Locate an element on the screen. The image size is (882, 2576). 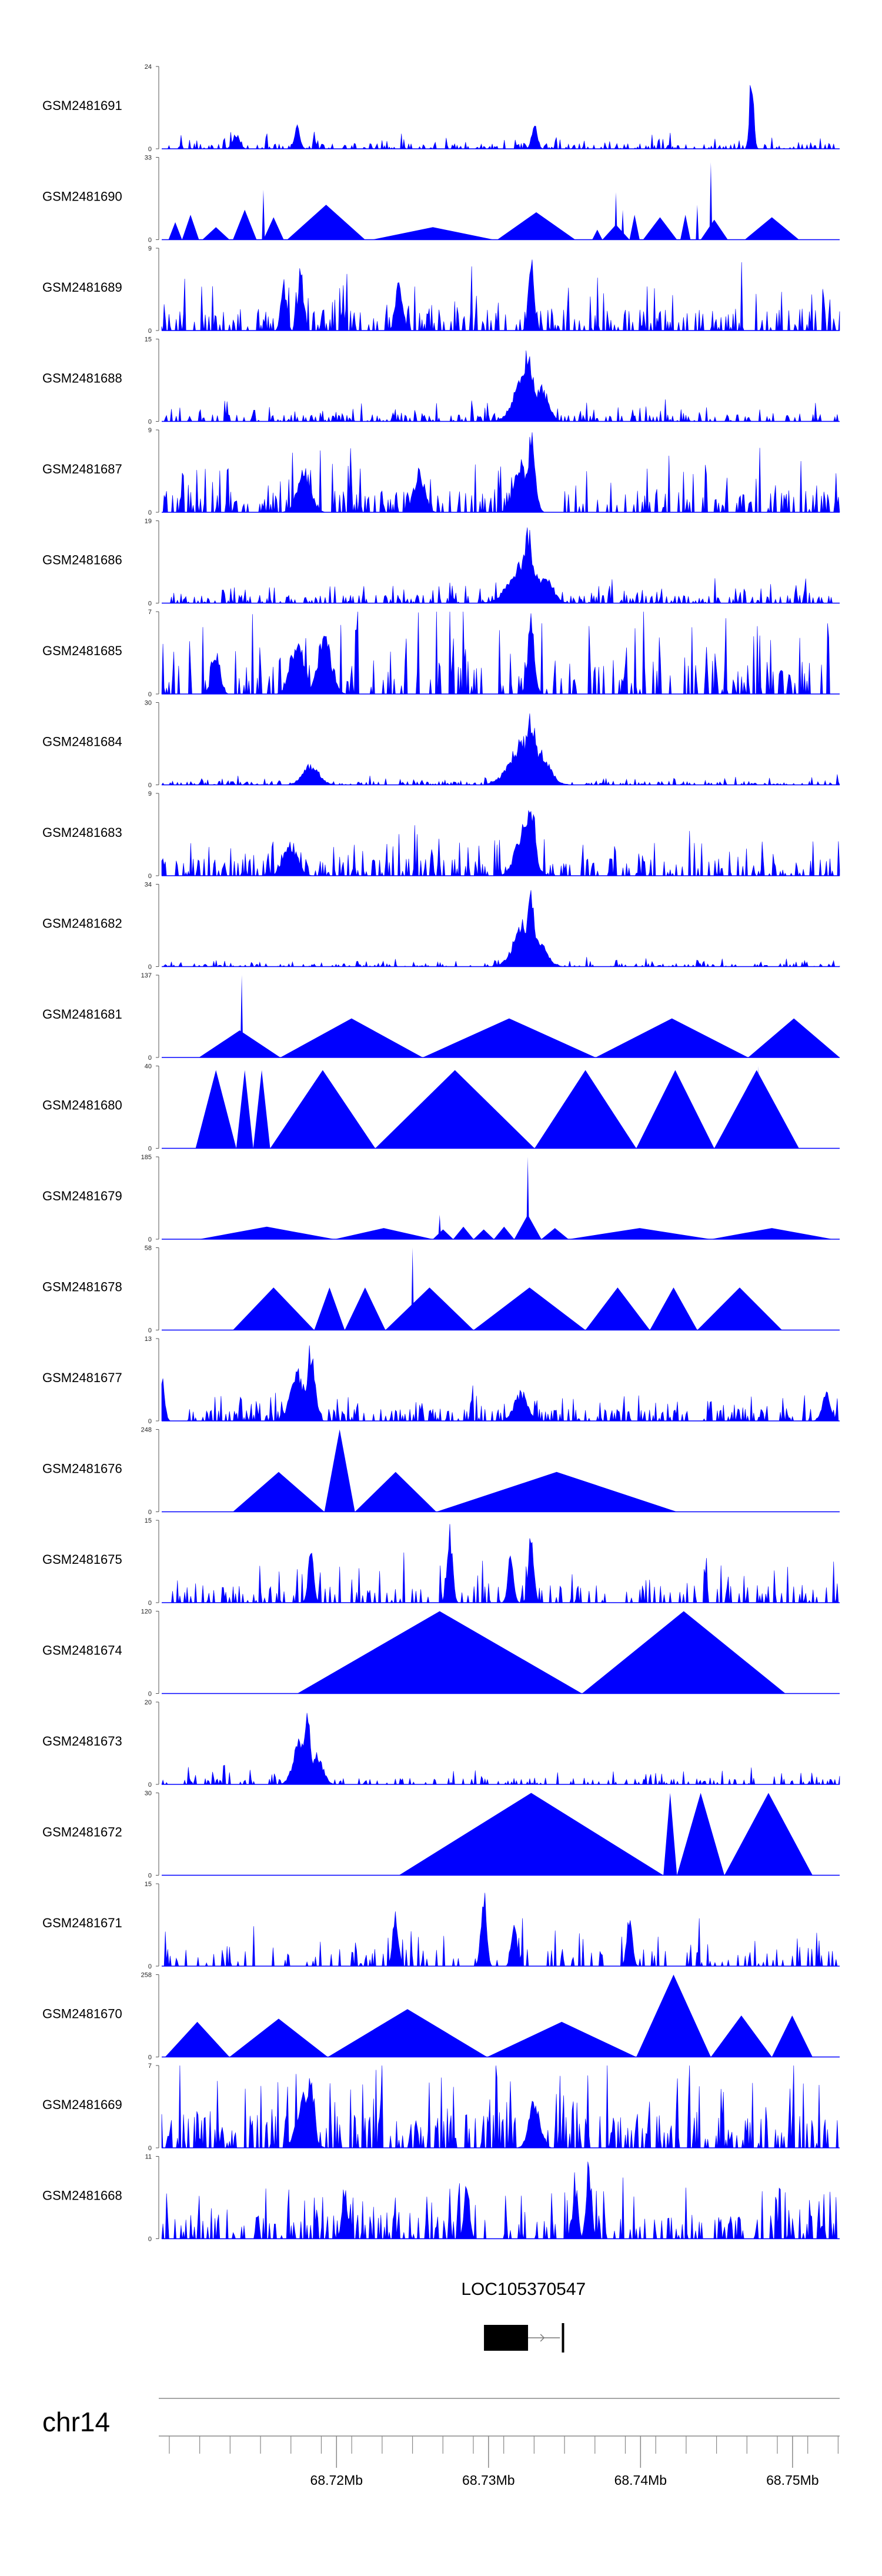
gene-exon is located at coordinates (506, 2338).